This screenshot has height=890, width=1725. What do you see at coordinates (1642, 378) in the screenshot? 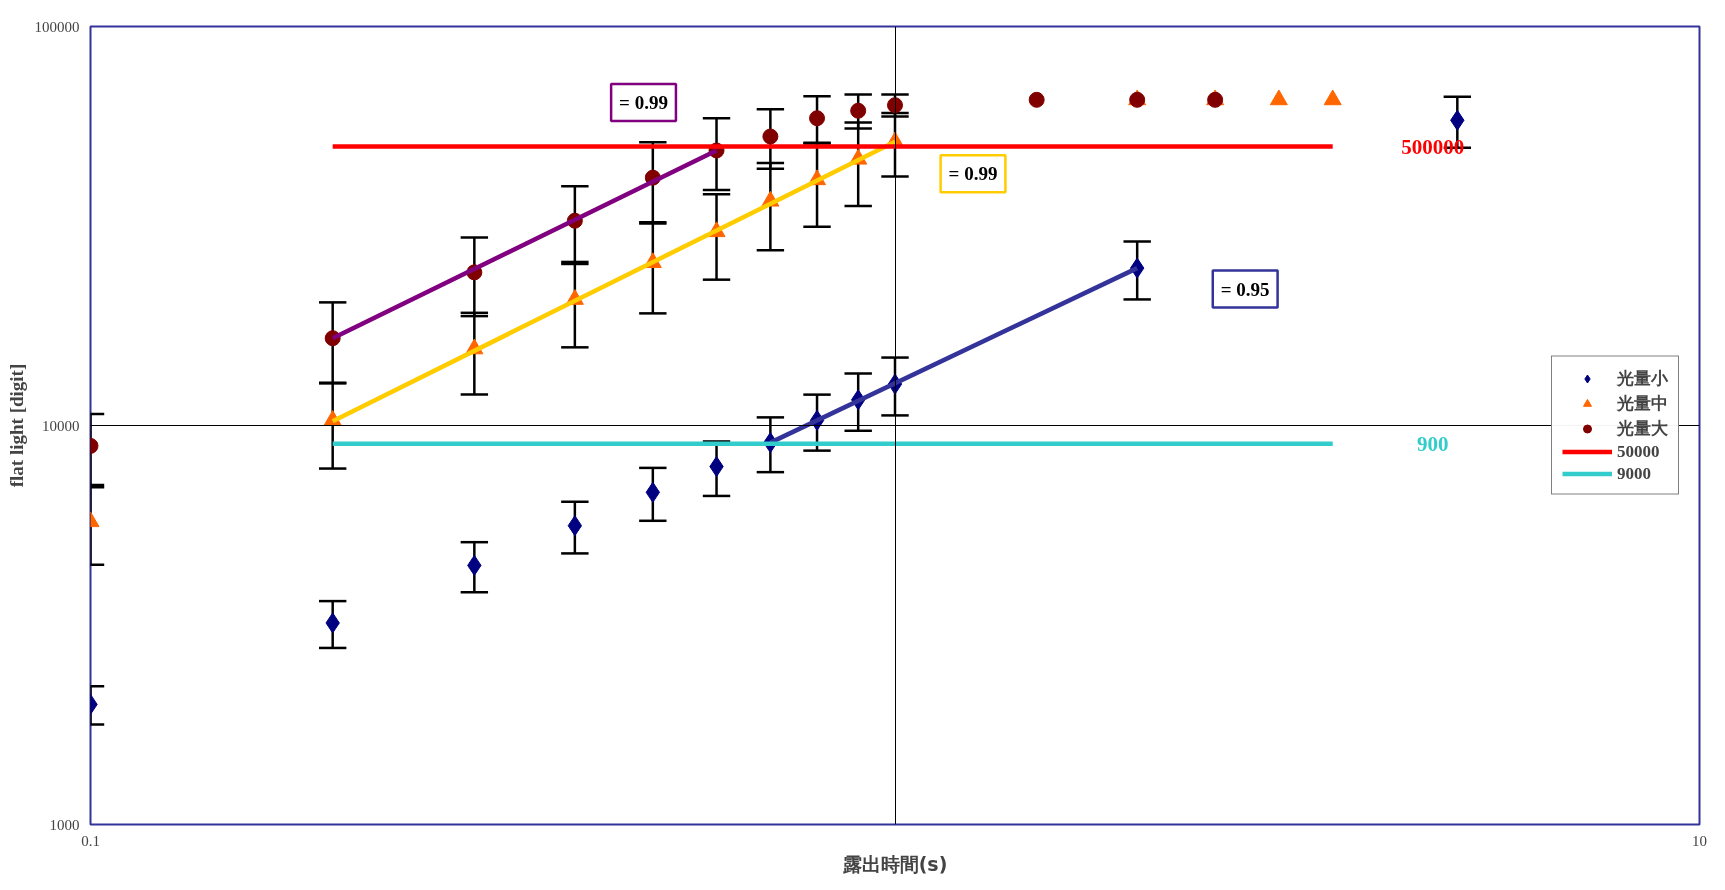
I see `legend-label: 光量小` at bounding box center [1642, 378].